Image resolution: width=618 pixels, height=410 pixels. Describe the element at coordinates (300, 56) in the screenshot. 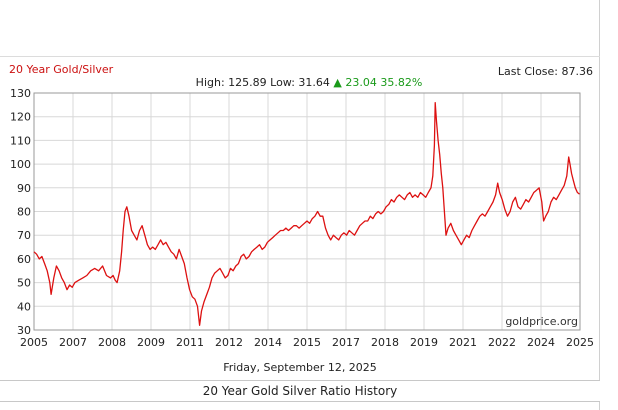

I see `top-divider` at that location.